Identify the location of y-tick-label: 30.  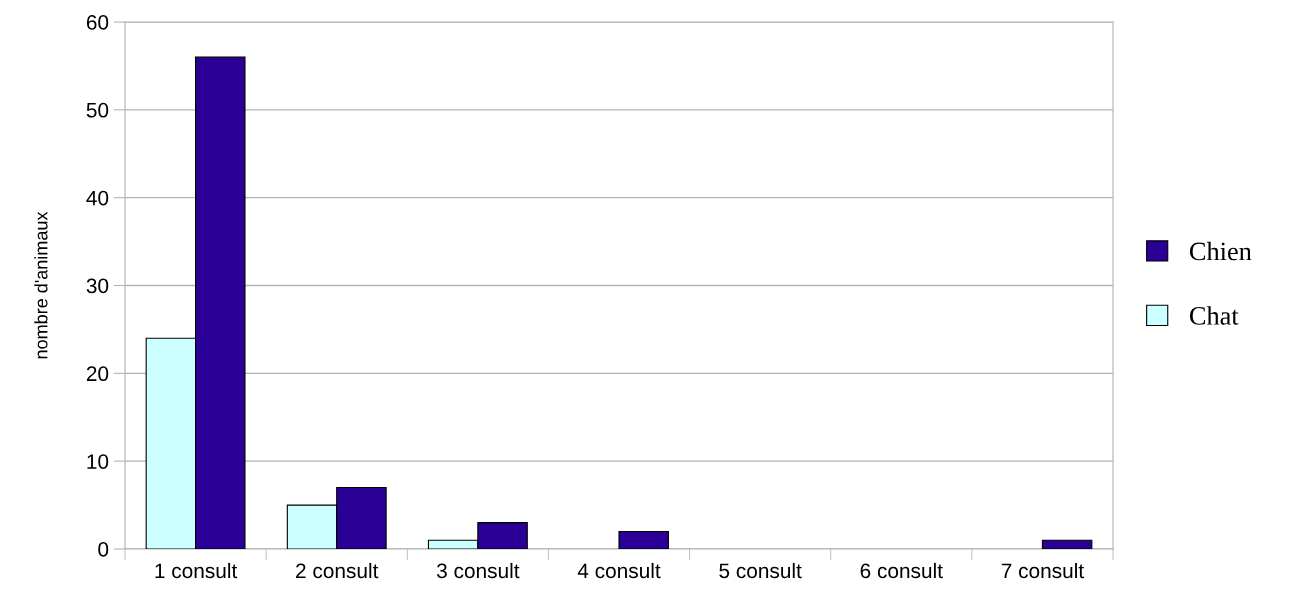
(97, 286).